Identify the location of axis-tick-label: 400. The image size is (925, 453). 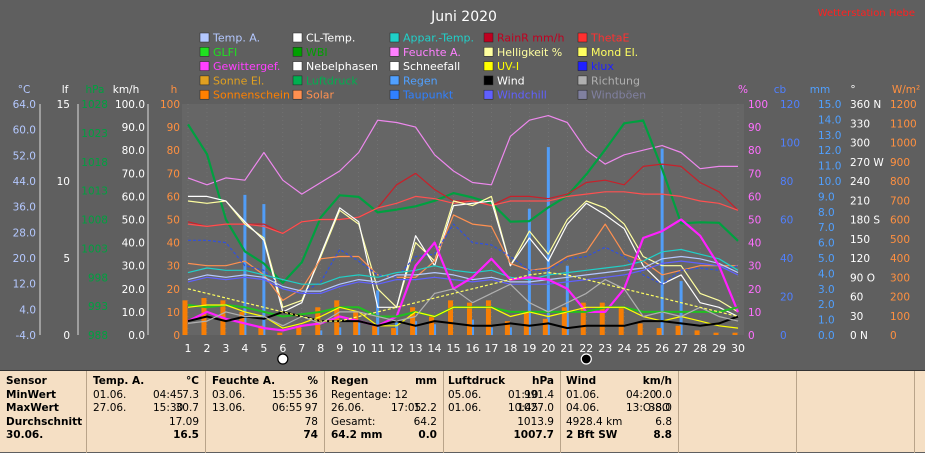
(900, 259).